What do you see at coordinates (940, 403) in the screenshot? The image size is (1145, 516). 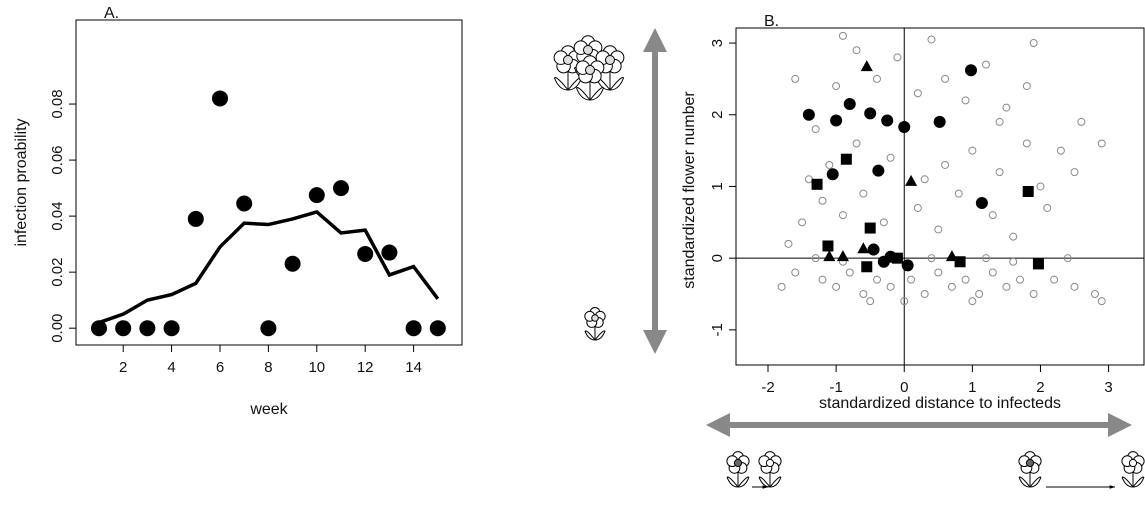 I see `x-axis-label: standardized distance to infecteds` at bounding box center [940, 403].